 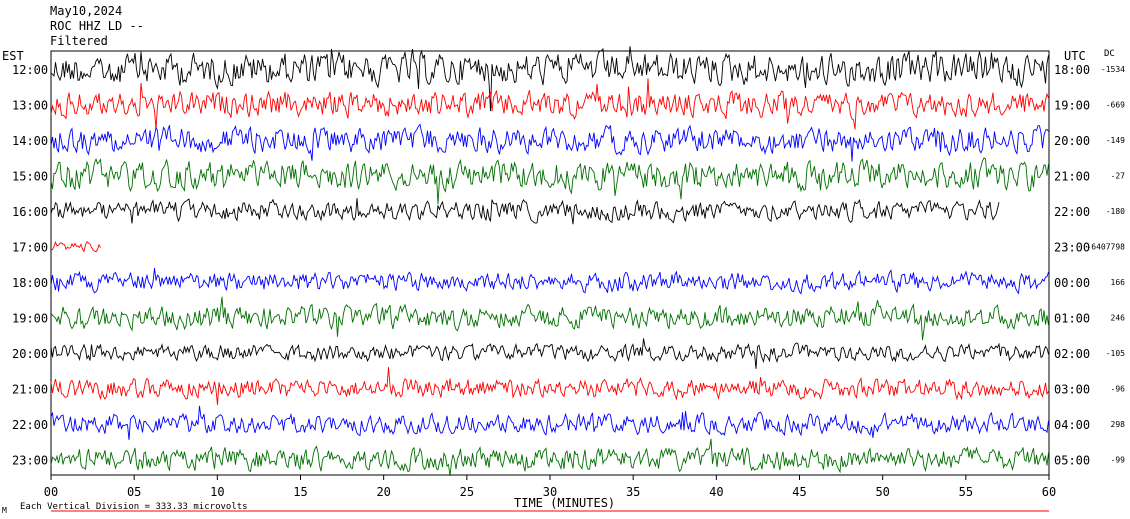 What do you see at coordinates (30, 319) in the screenshot?
I see `est-label-1900: 19:00` at bounding box center [30, 319].